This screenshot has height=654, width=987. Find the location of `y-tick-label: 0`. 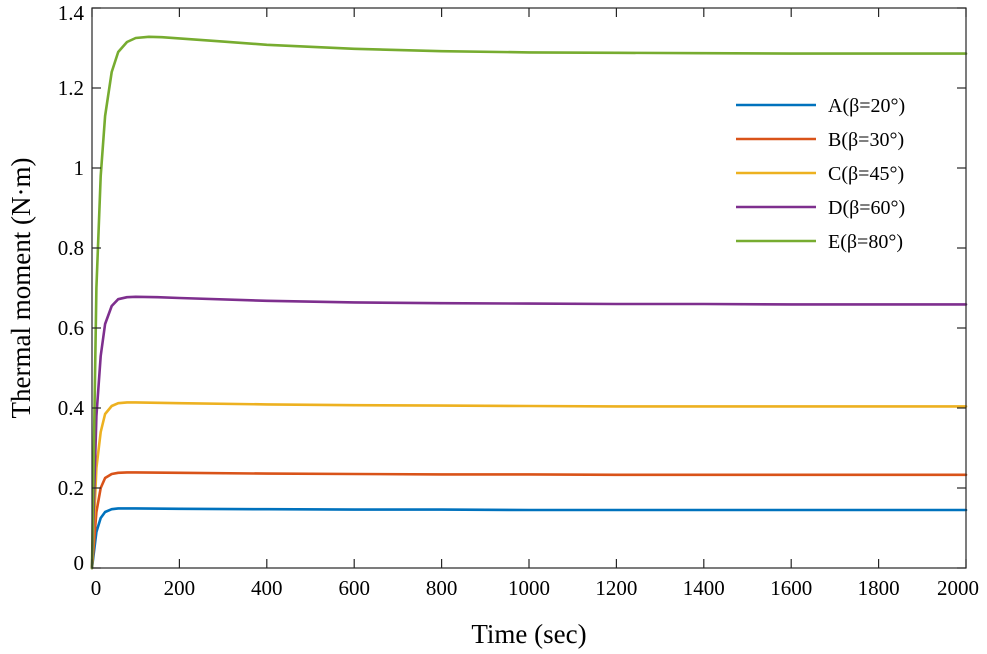

y-tick-label: 0 is located at coordinates (79, 563).